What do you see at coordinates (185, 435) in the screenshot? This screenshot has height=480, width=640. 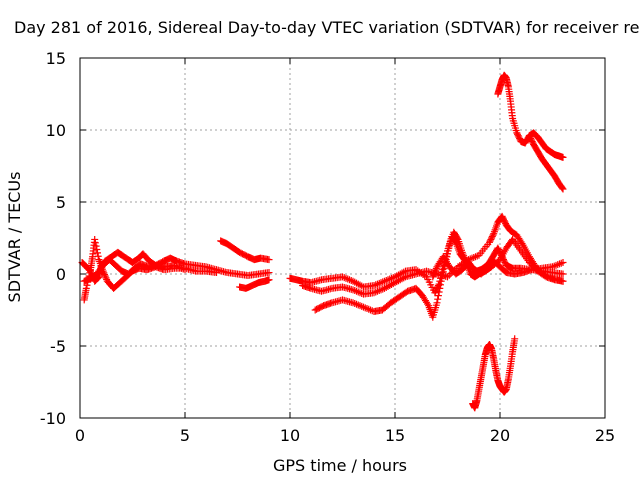 I see `x-tick-label: 5` at bounding box center [185, 435].